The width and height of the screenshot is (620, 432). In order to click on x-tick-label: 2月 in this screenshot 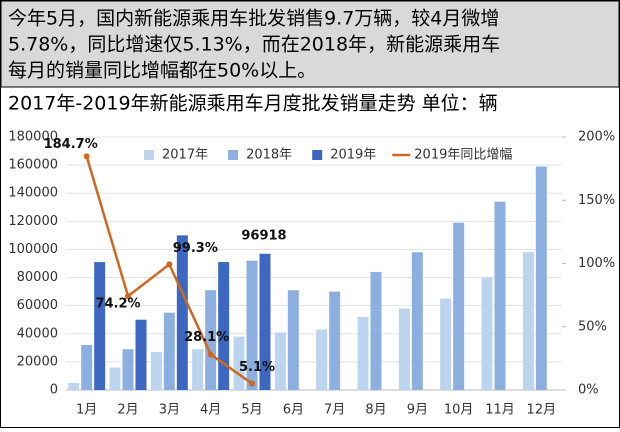, I will do `click(127, 410)`.